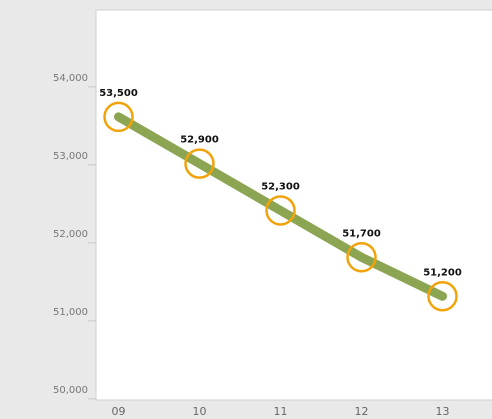 The image size is (492, 419). What do you see at coordinates (70, 312) in the screenshot?
I see `y-tick-label: 51,000` at bounding box center [70, 312].